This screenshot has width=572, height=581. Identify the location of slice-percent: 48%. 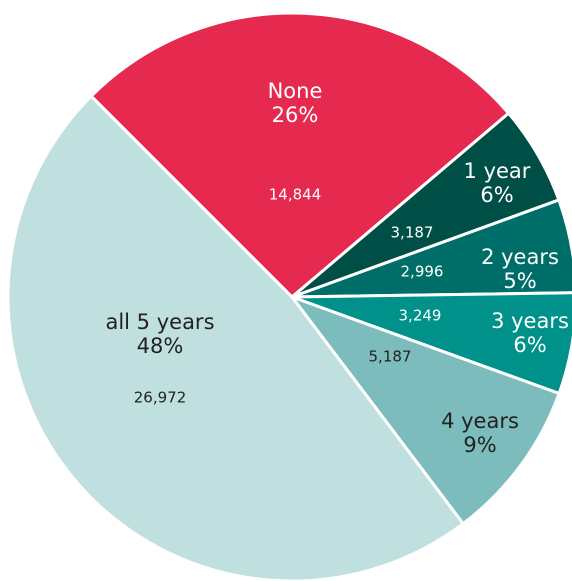
(160, 346).